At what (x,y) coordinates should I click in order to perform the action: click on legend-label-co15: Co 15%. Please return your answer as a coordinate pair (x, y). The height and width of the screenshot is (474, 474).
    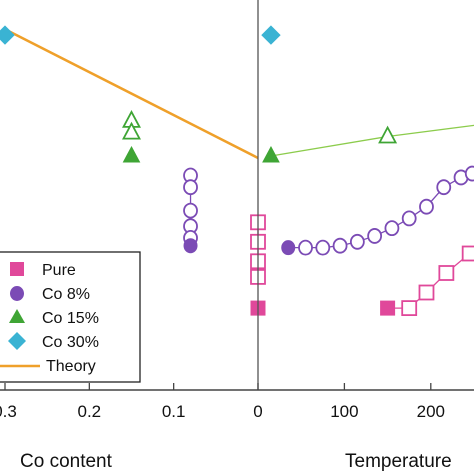
    Looking at the image, I should click on (70, 318).